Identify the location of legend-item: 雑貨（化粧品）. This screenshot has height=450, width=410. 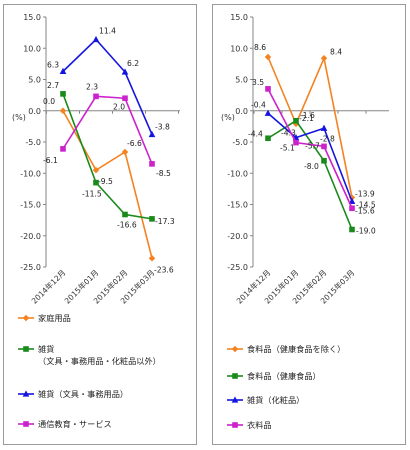
(265, 400).